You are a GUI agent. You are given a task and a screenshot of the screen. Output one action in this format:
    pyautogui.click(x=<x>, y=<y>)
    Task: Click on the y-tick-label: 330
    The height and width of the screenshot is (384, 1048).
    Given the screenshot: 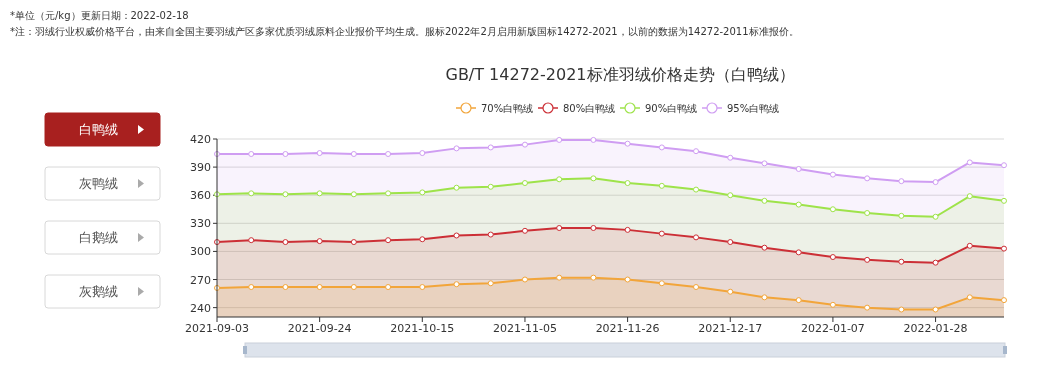 What is the action you would take?
    pyautogui.click(x=200, y=224)
    